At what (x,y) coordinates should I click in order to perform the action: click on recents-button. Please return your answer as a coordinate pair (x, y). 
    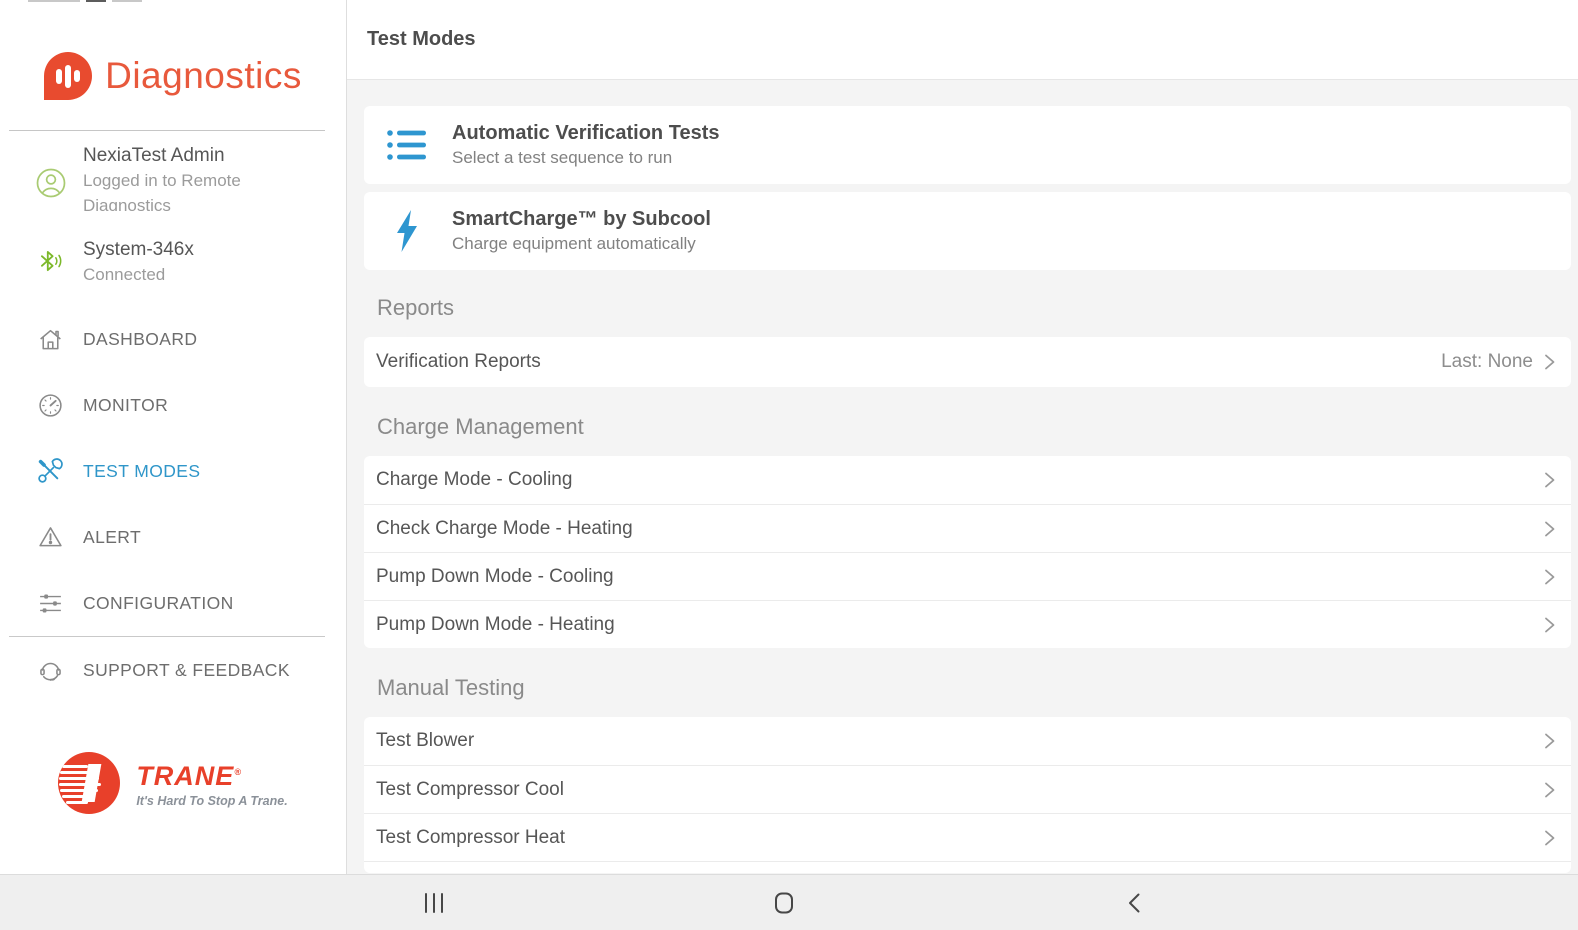
    Looking at the image, I should click on (434, 902).